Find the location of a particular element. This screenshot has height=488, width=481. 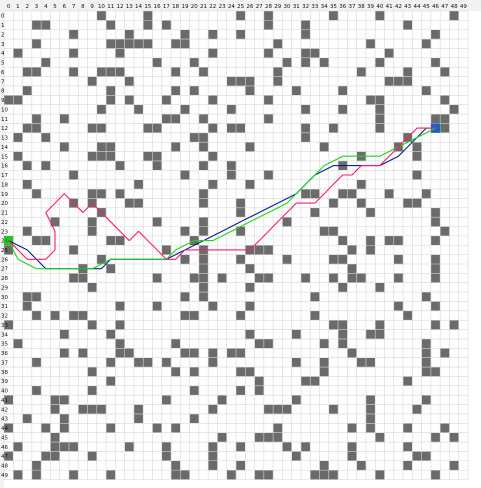

row-label: 47 is located at coordinates (4, 457).